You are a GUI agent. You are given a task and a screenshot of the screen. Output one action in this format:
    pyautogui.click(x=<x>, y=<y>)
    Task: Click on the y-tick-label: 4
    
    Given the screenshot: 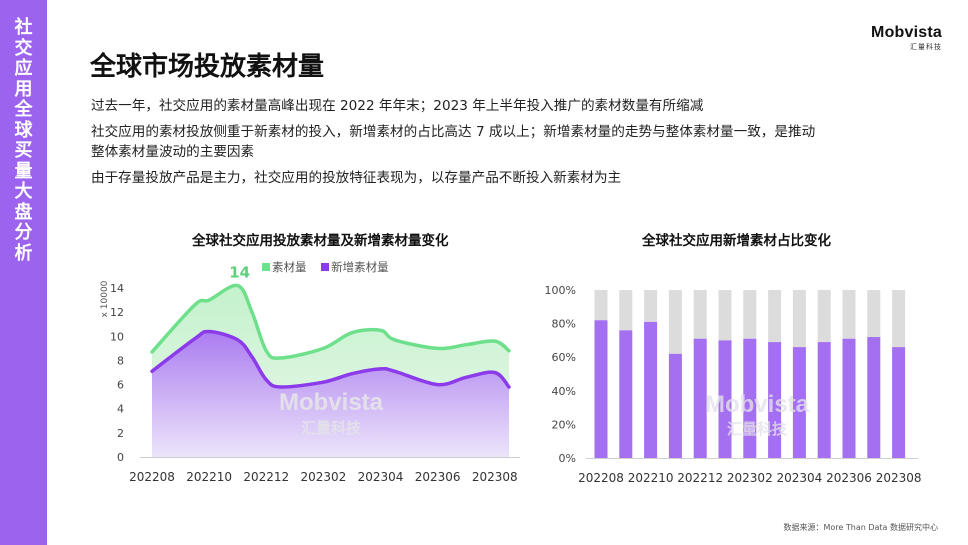 What is the action you would take?
    pyautogui.click(x=120, y=409)
    